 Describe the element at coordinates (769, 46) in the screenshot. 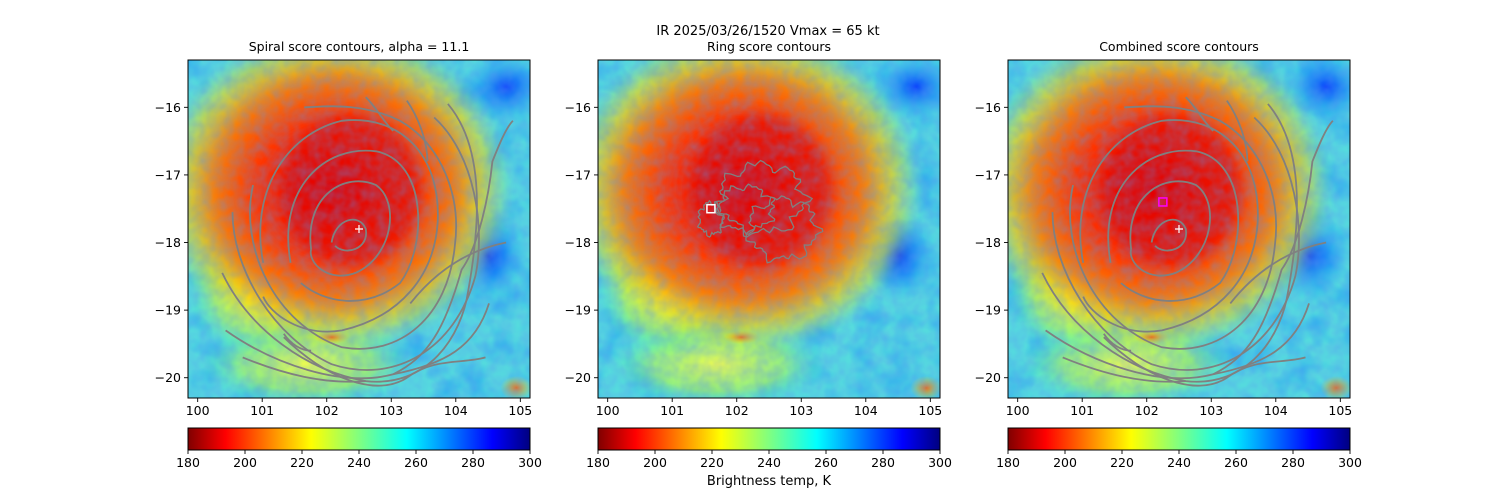

I see `panel-title: Ring score contours` at that location.